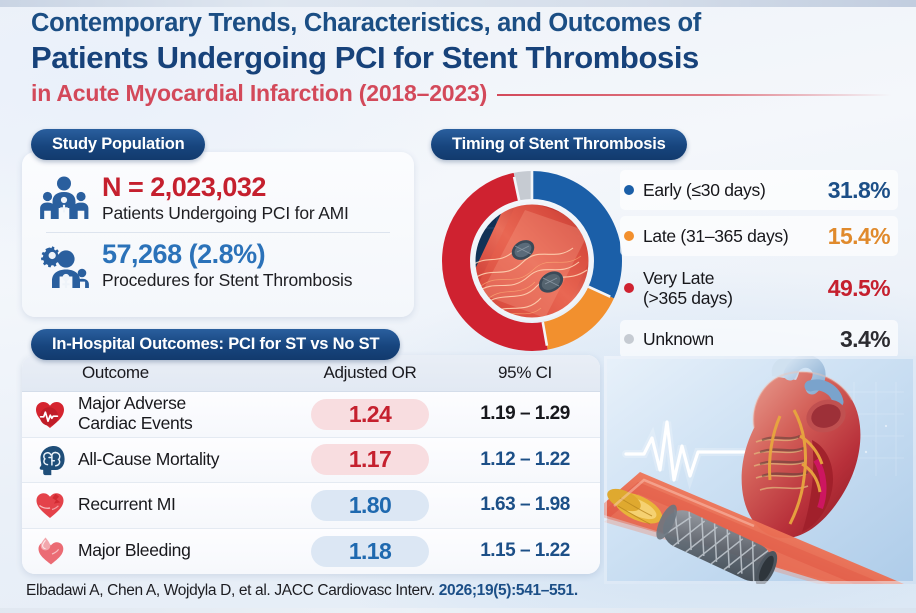  I want to click on stent-mesh, so click(717, 544).